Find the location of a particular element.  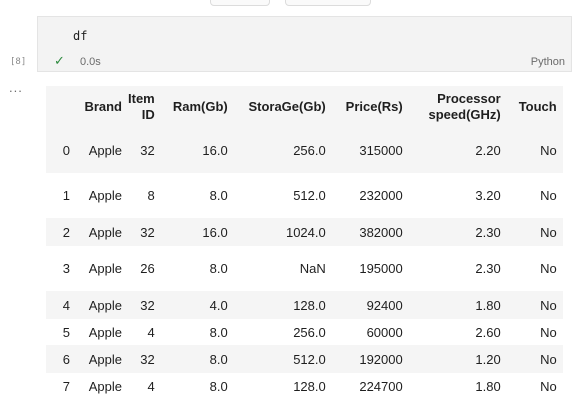

column-header-storage: StoraGe(Gb) is located at coordinates (287, 106).